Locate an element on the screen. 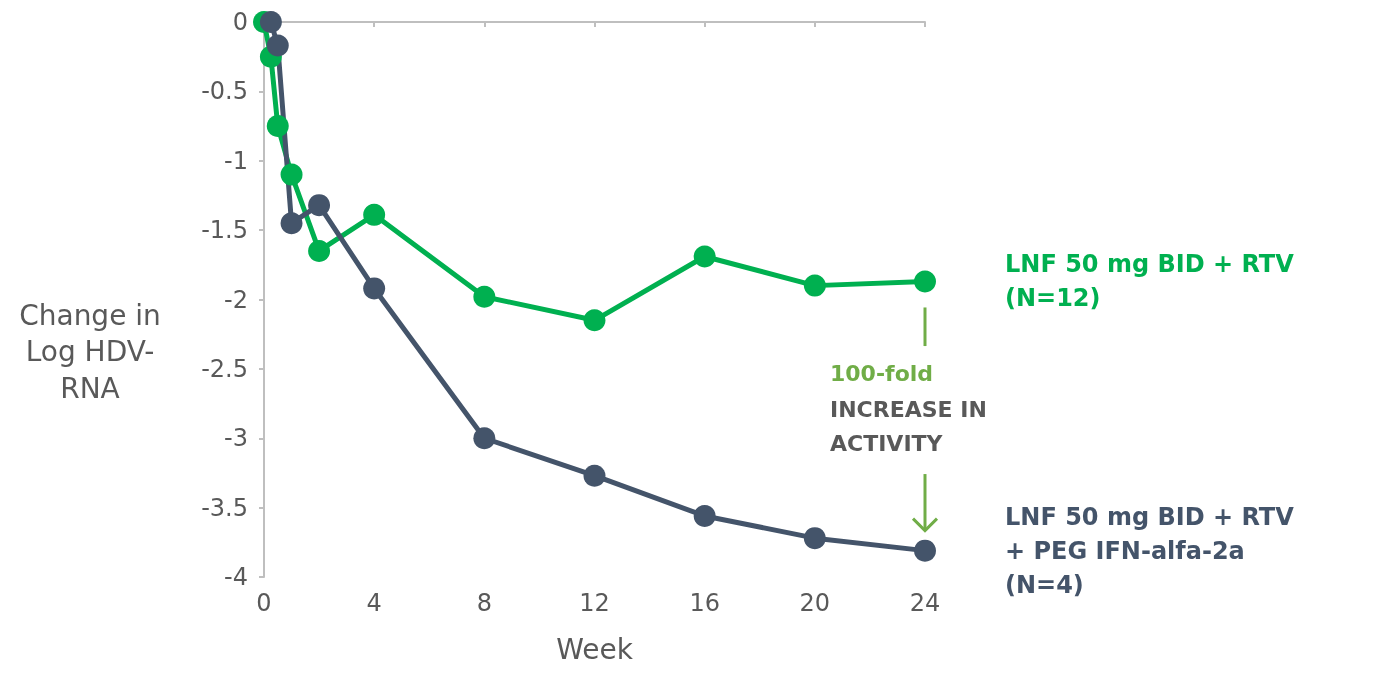 Image resolution: width=1389 pixels, height=688 pixels. x-axis-title: Week is located at coordinates (595, 649).